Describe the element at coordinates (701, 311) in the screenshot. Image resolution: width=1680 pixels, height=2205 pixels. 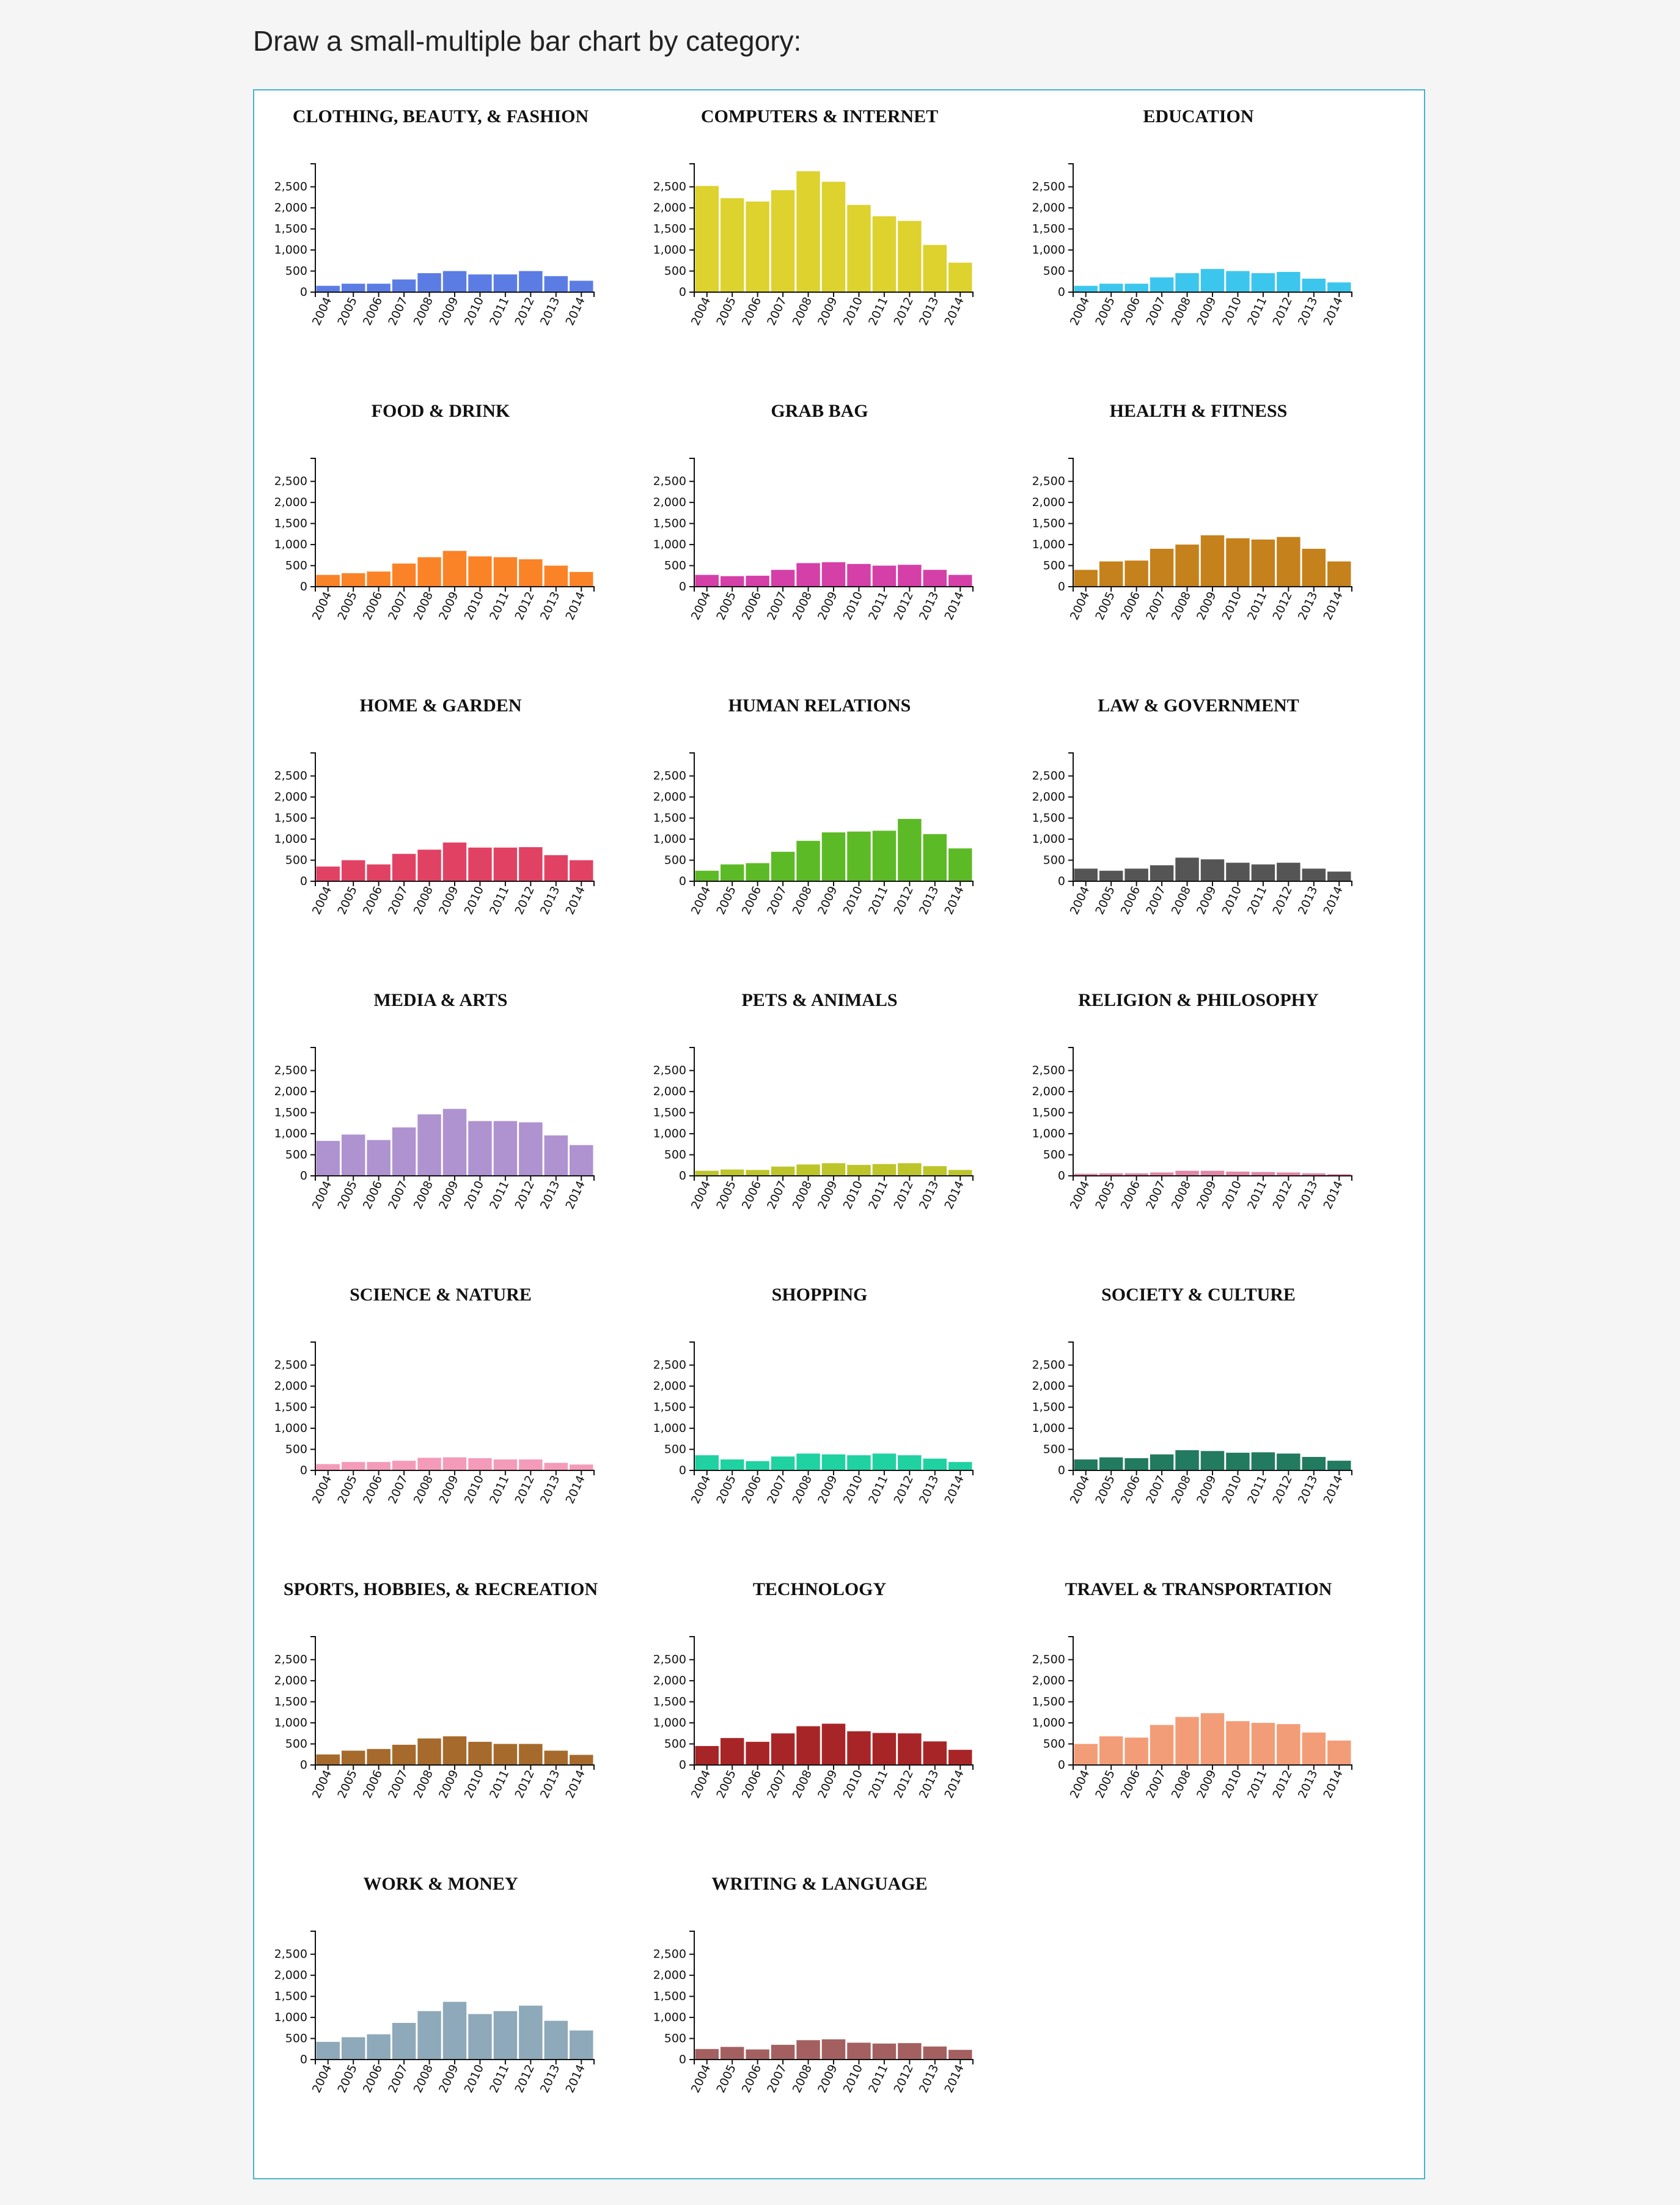
I see `x-tick-label: 2004` at that location.